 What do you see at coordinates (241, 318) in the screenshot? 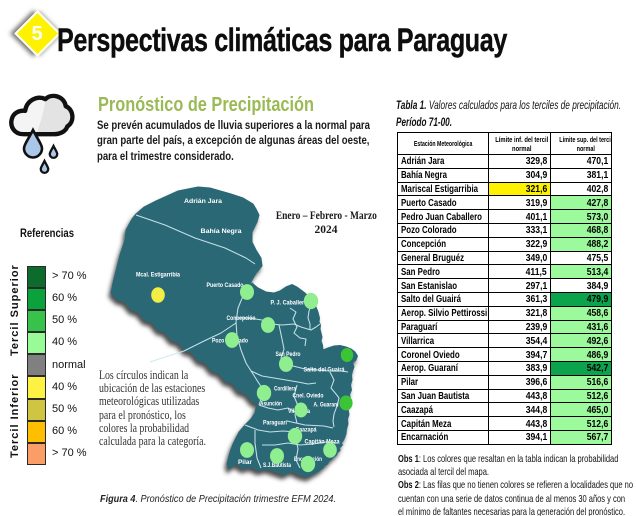
I see `svg-text: Concepción` at bounding box center [241, 318].